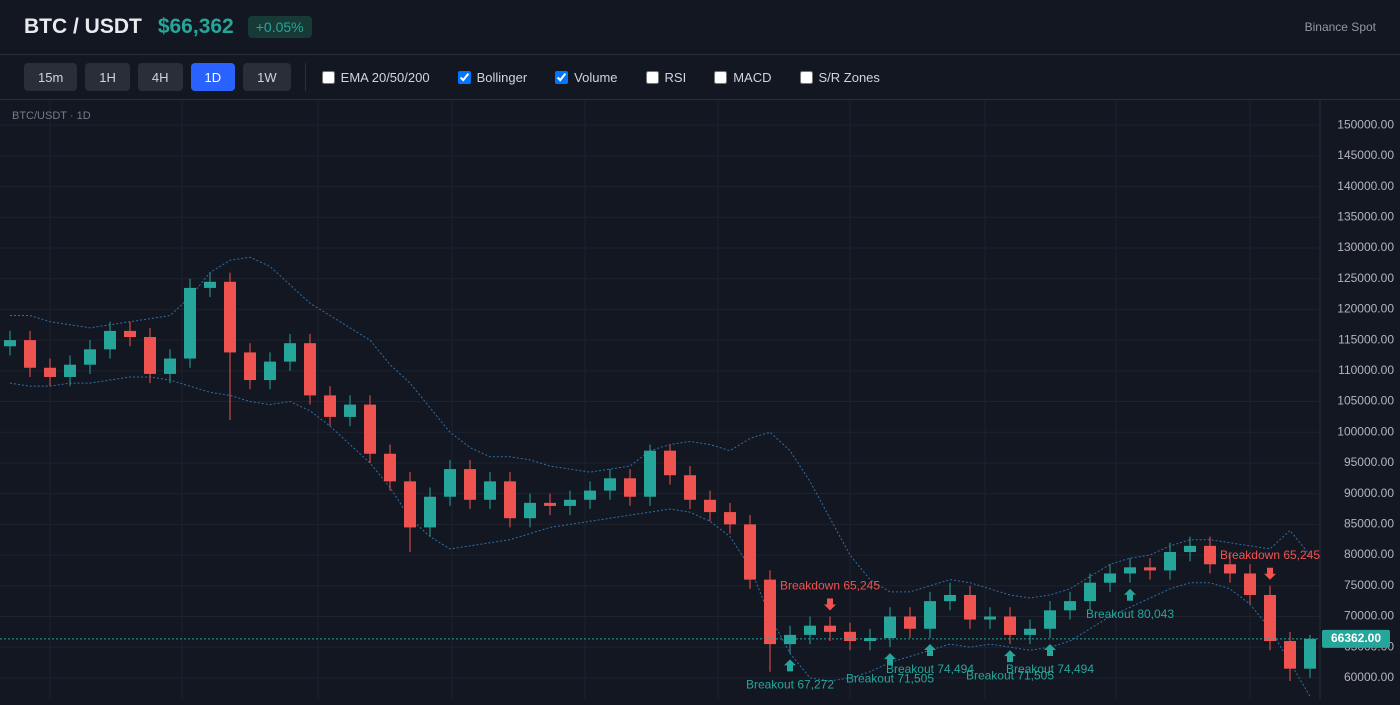 The height and width of the screenshot is (705, 1400). I want to click on timeframe-button: 1D, so click(213, 77).